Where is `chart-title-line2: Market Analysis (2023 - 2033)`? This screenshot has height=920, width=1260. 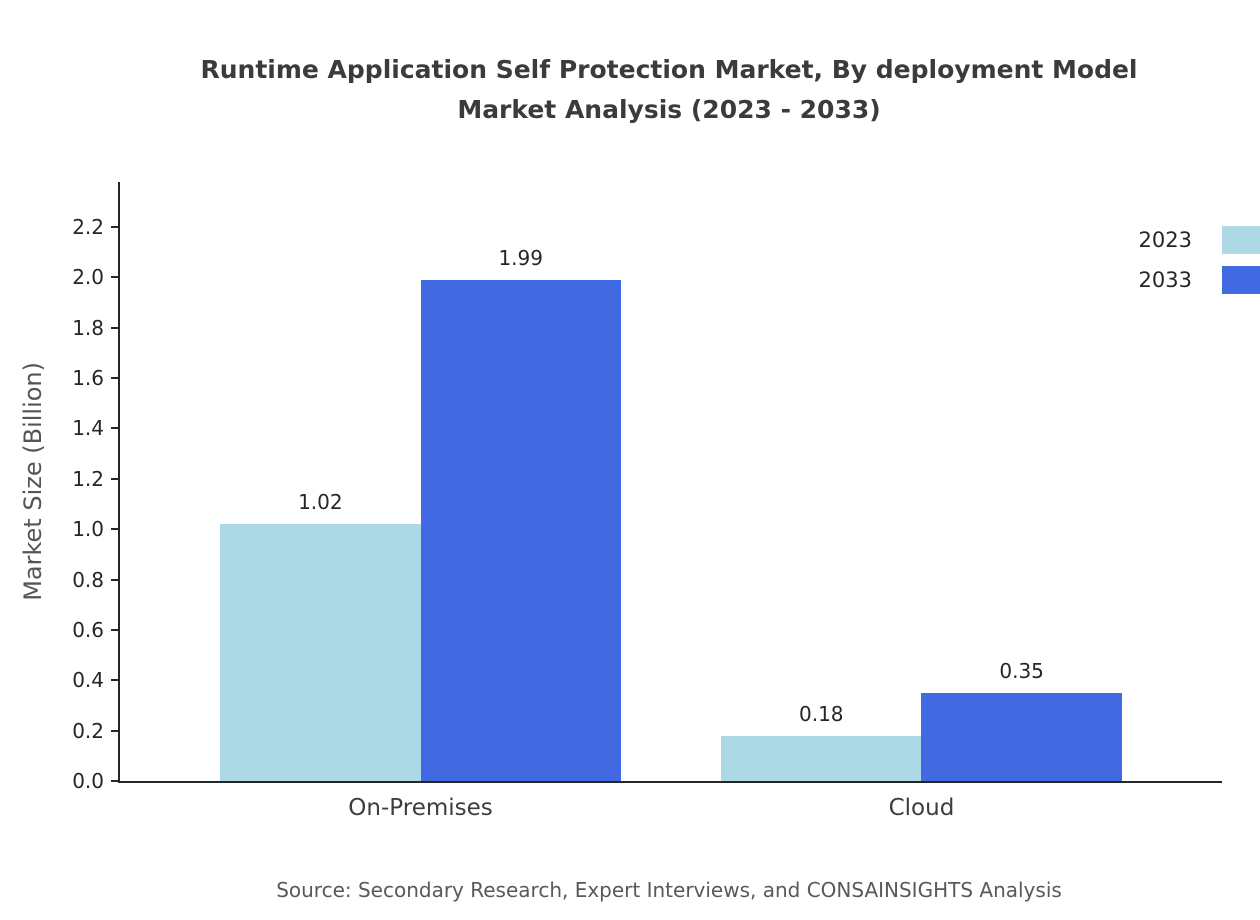 chart-title-line2: Market Analysis (2023 - 2033) is located at coordinates (669, 109).